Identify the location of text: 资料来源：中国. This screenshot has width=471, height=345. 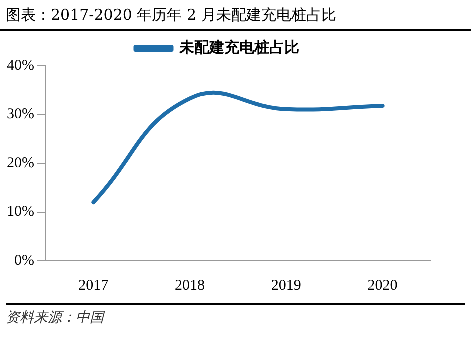
(56, 318).